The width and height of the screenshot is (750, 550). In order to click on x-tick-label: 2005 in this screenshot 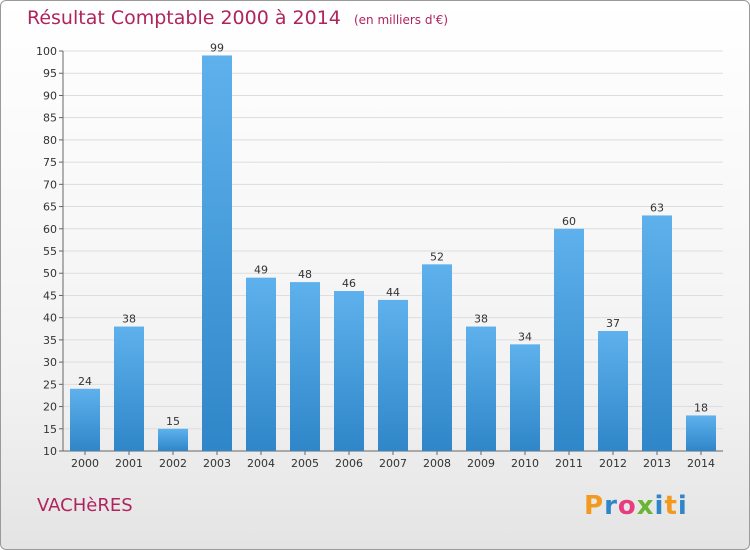, I will do `click(305, 463)`.